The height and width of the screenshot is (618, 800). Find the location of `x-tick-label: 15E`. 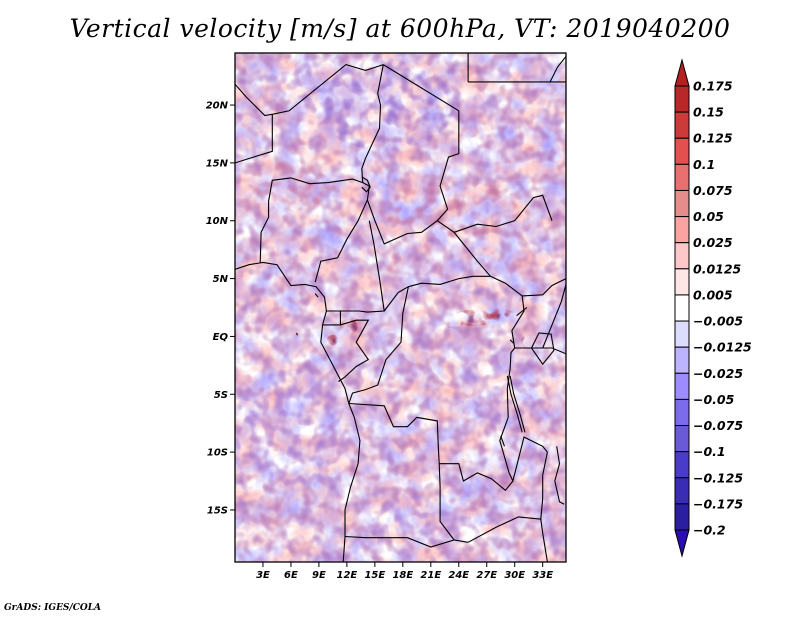

x-tick-label: 15E is located at coordinates (374, 575).